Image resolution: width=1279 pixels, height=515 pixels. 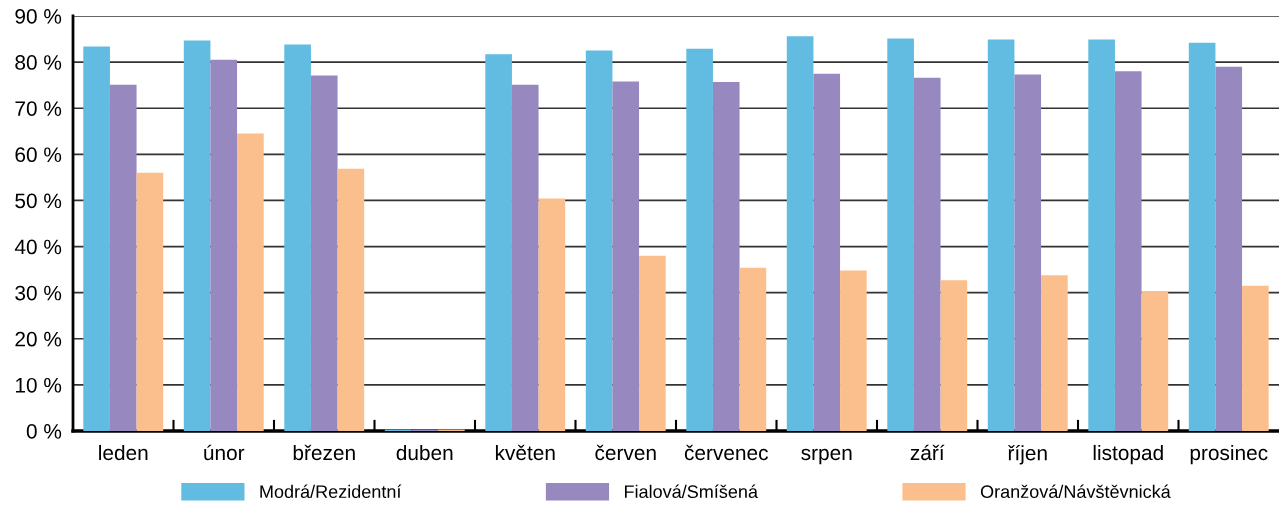 What do you see at coordinates (224, 452) in the screenshot?
I see `x-tick-label: únor` at bounding box center [224, 452].